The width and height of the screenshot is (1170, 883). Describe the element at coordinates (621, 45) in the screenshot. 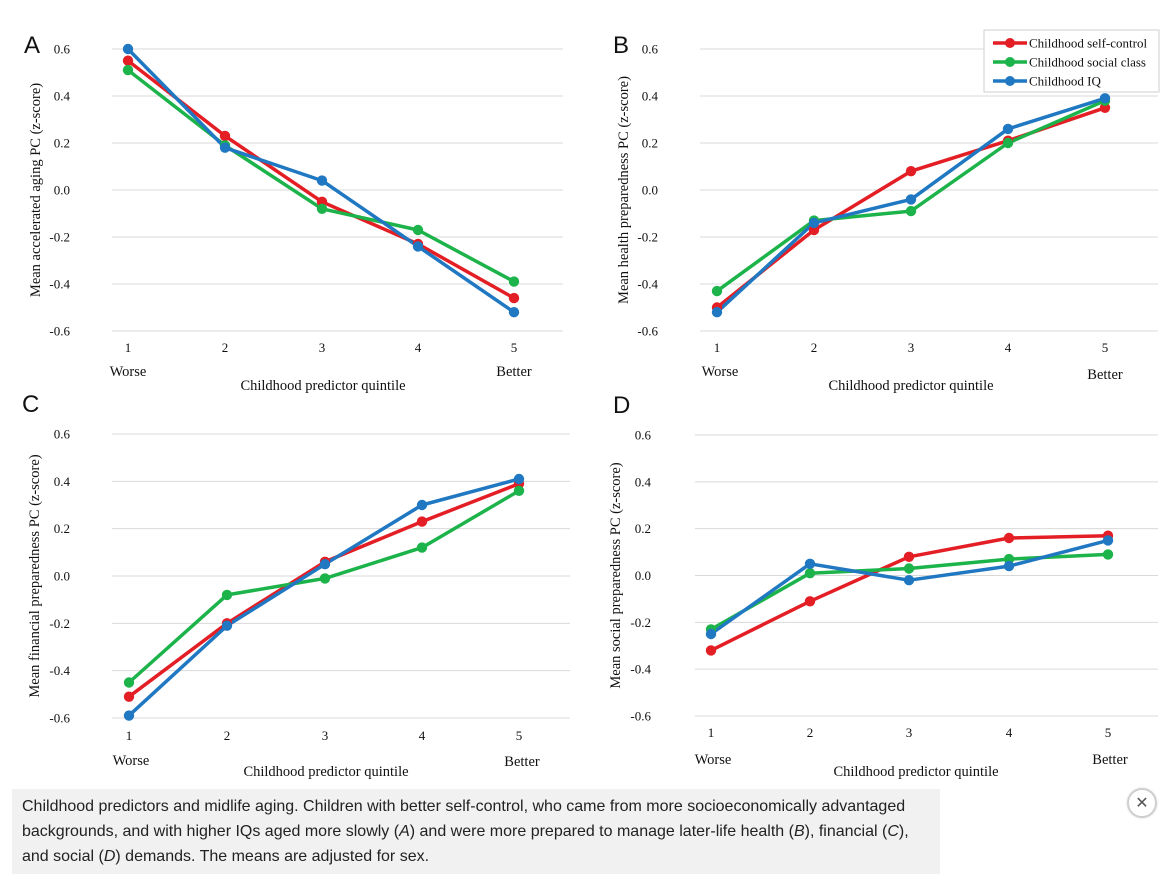

I see `panel-letter: B` at that location.